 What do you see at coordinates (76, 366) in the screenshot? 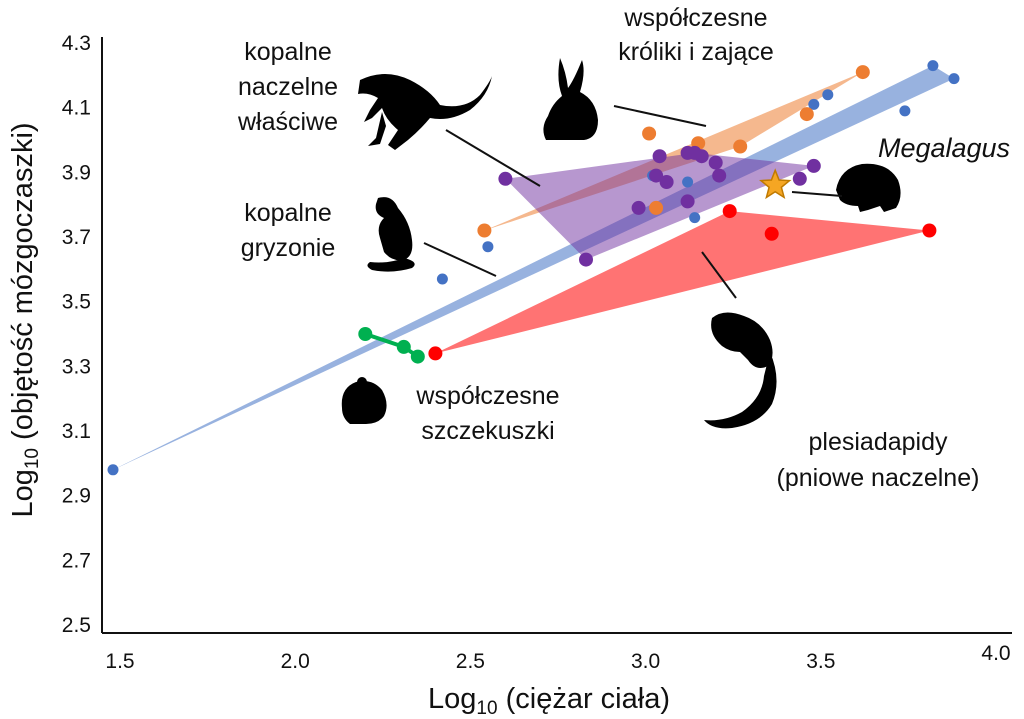
I see `y-tick-label-4: 3.3` at bounding box center [76, 366].